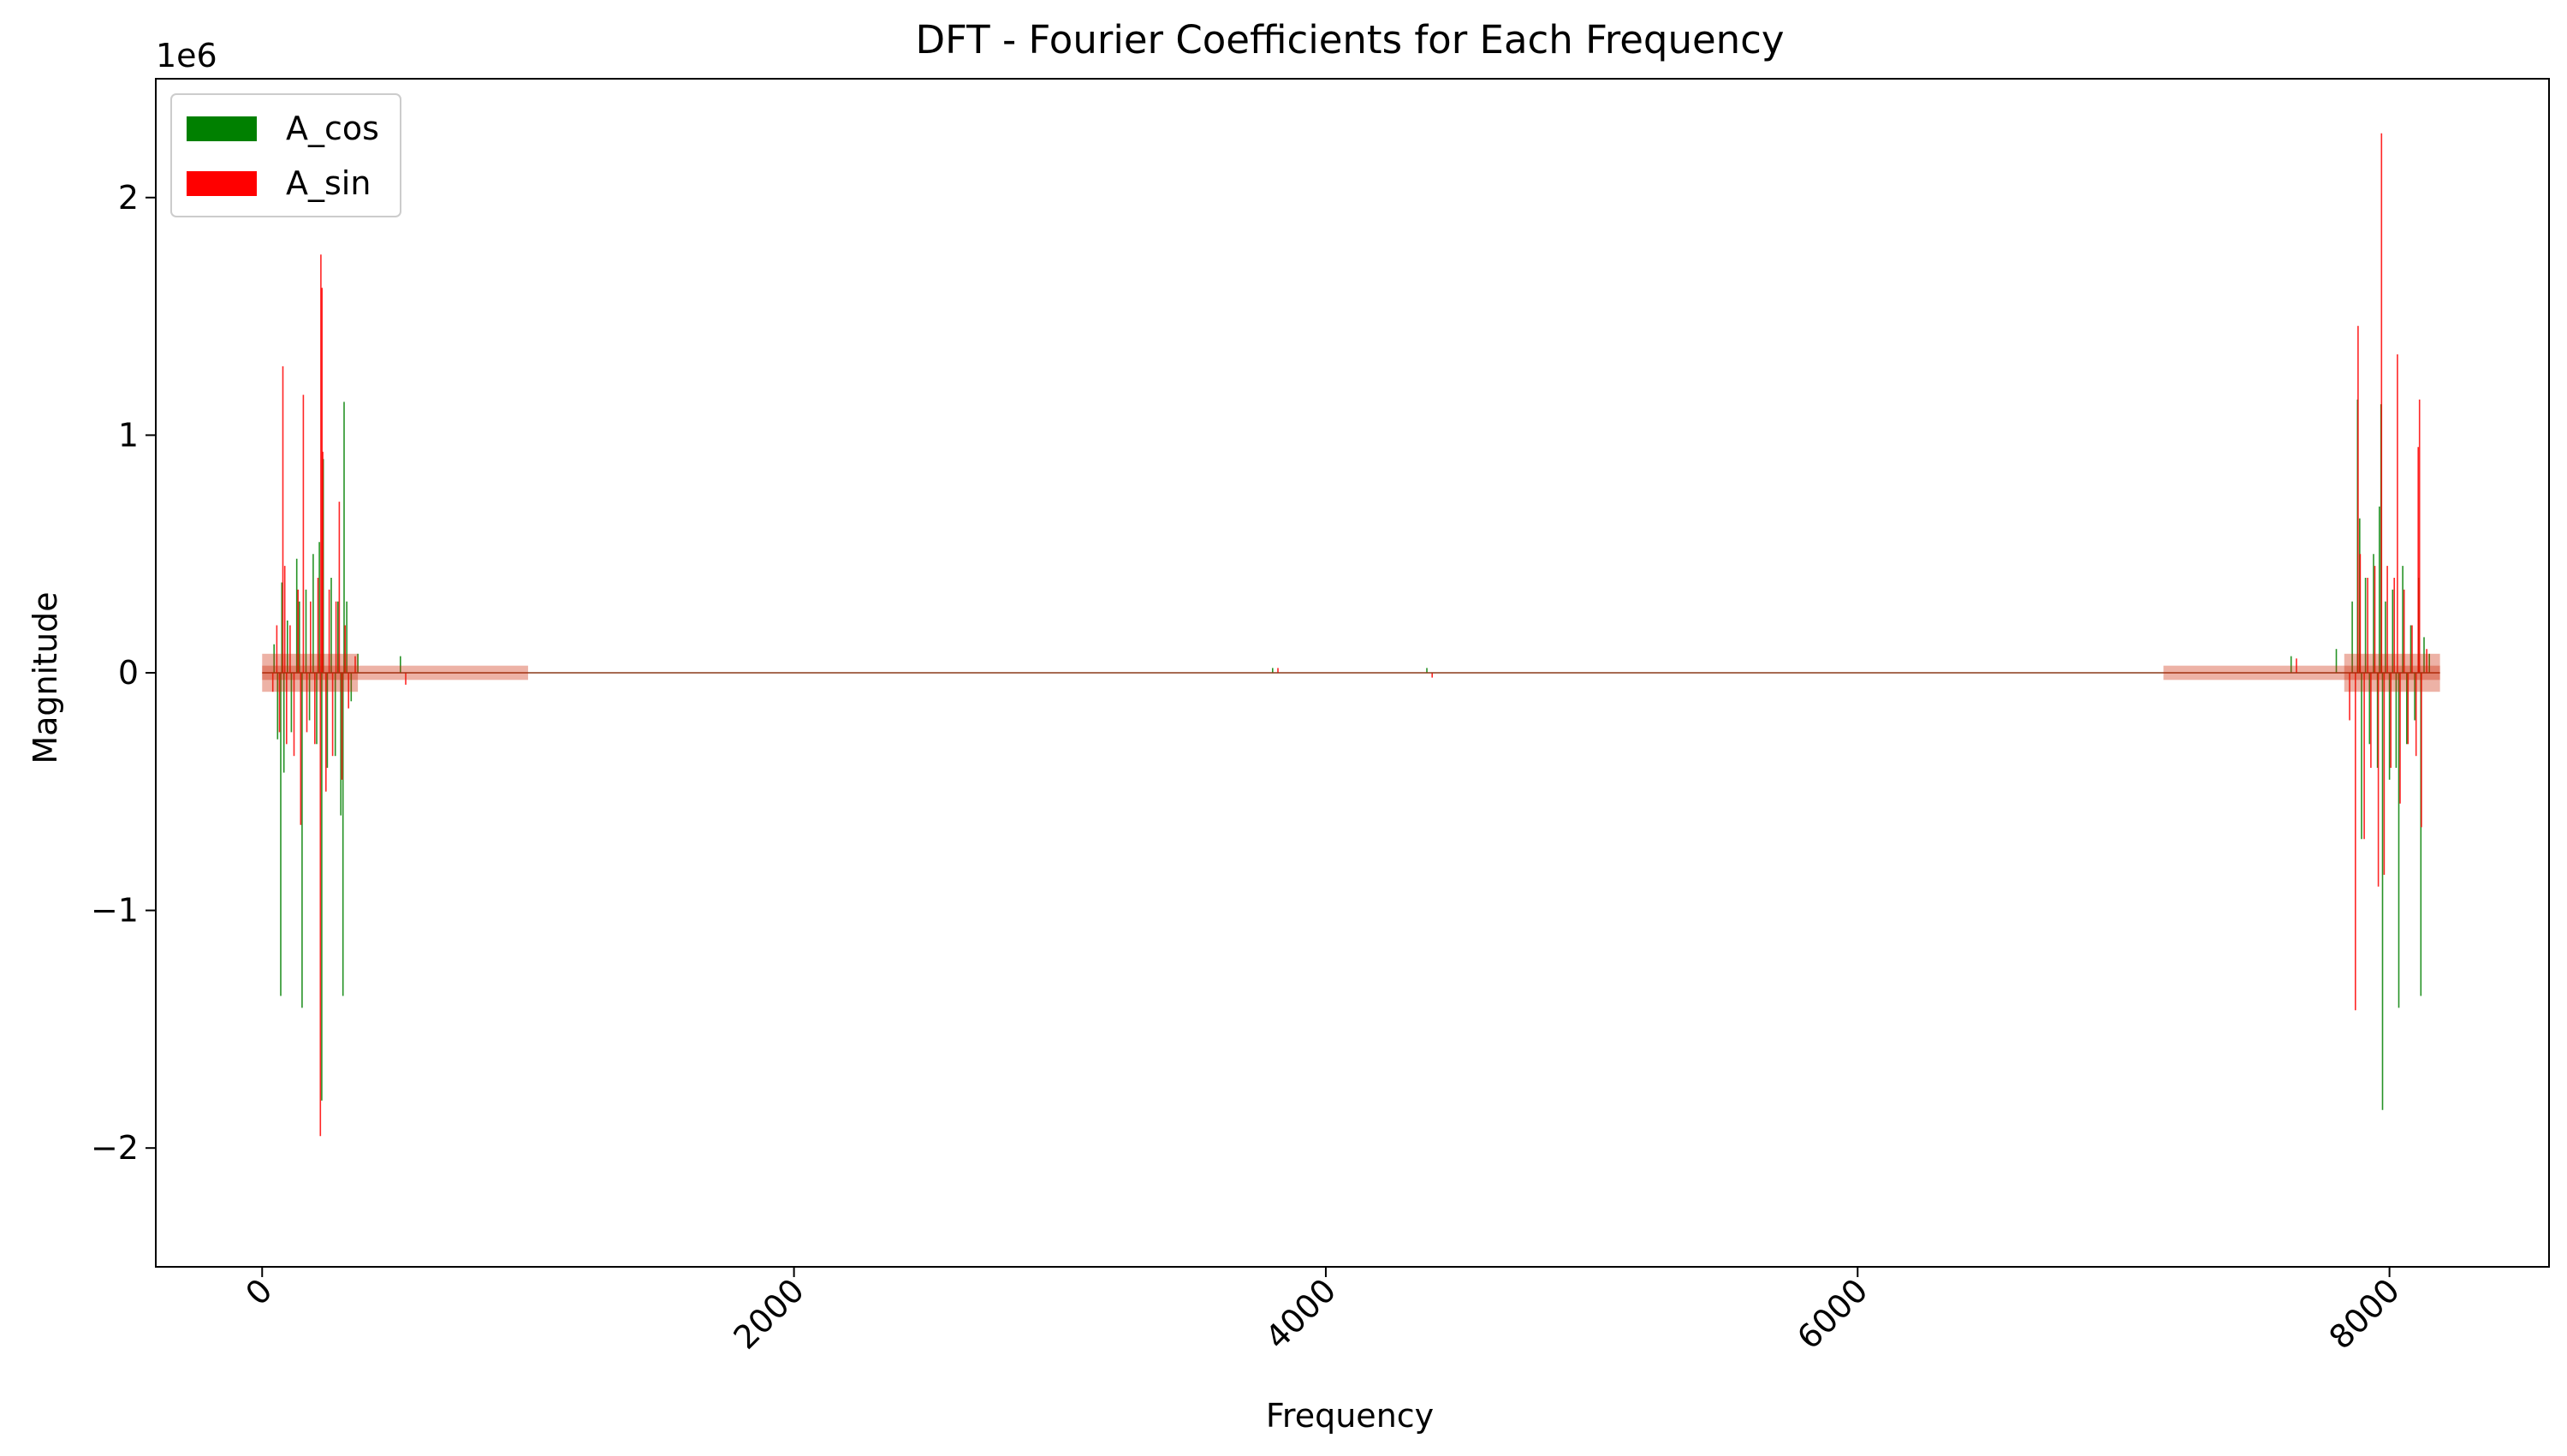  I want to click on legend-label-a-cos: A_cos, so click(333, 128).